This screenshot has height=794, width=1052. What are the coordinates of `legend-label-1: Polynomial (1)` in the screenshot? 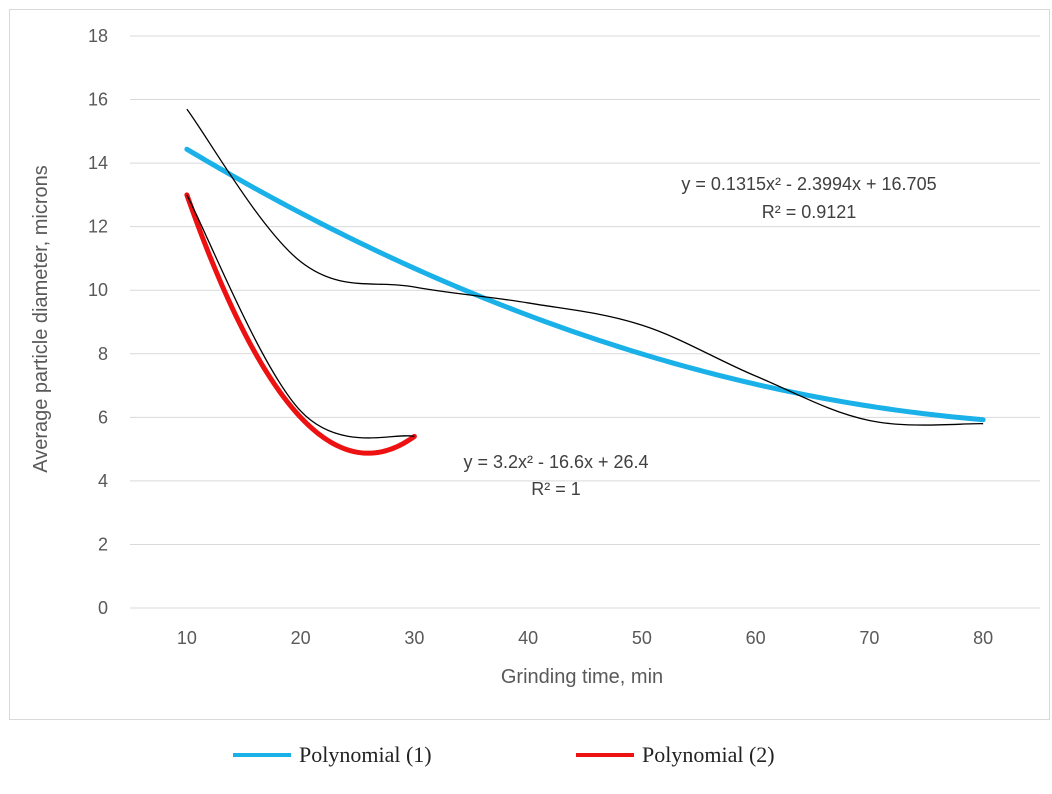 It's located at (365, 754).